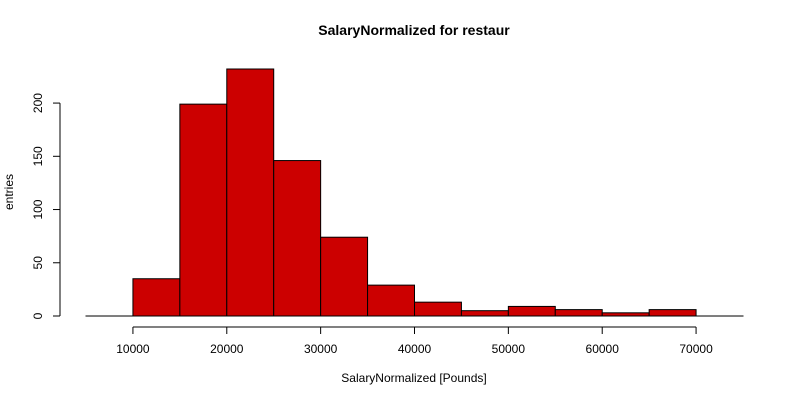  I want to click on x-tick-label: 20000, so click(227, 349).